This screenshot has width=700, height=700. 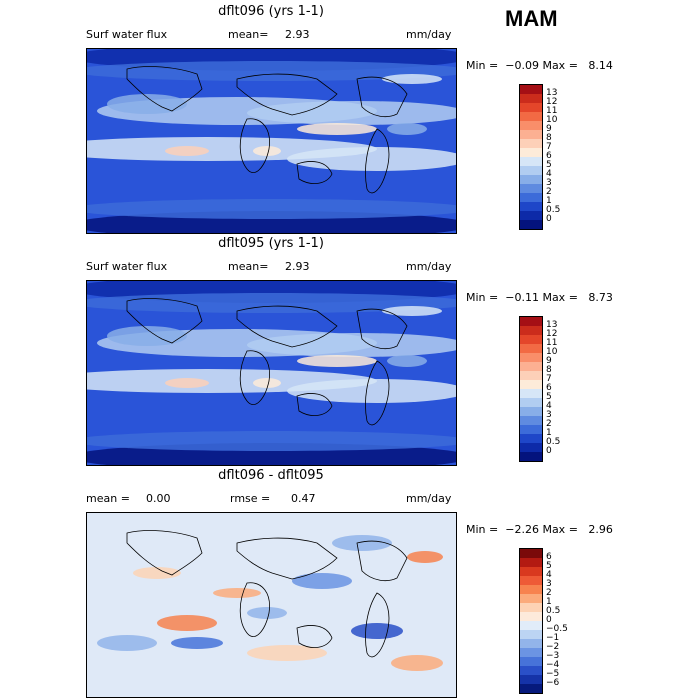 What do you see at coordinates (271, 243) in the screenshot?
I see `panel-title: dflt095 (yrs 1-1)` at bounding box center [271, 243].